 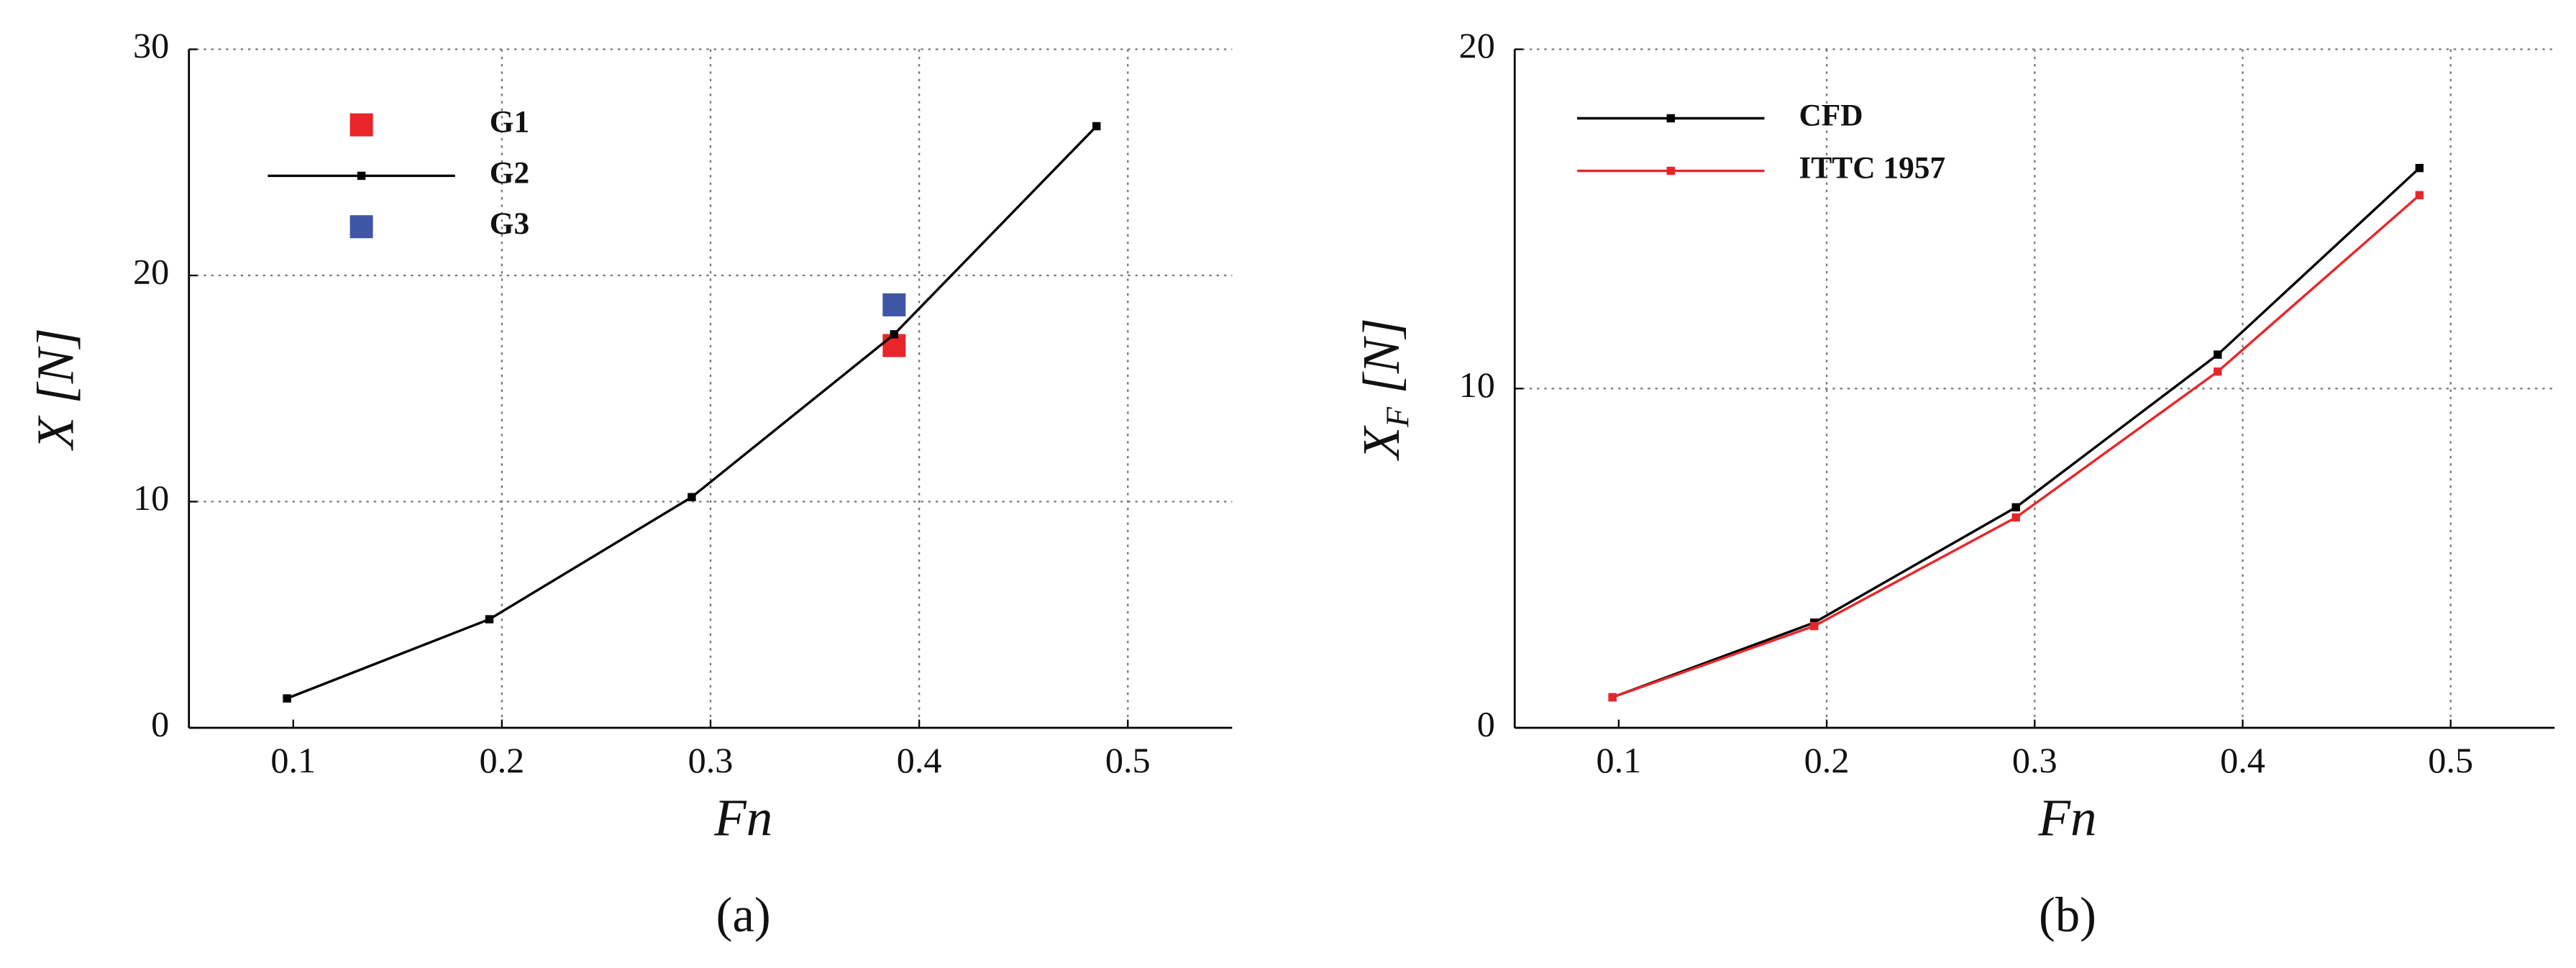 I want to click on y-axis-label: X [N], so click(x=55, y=390).